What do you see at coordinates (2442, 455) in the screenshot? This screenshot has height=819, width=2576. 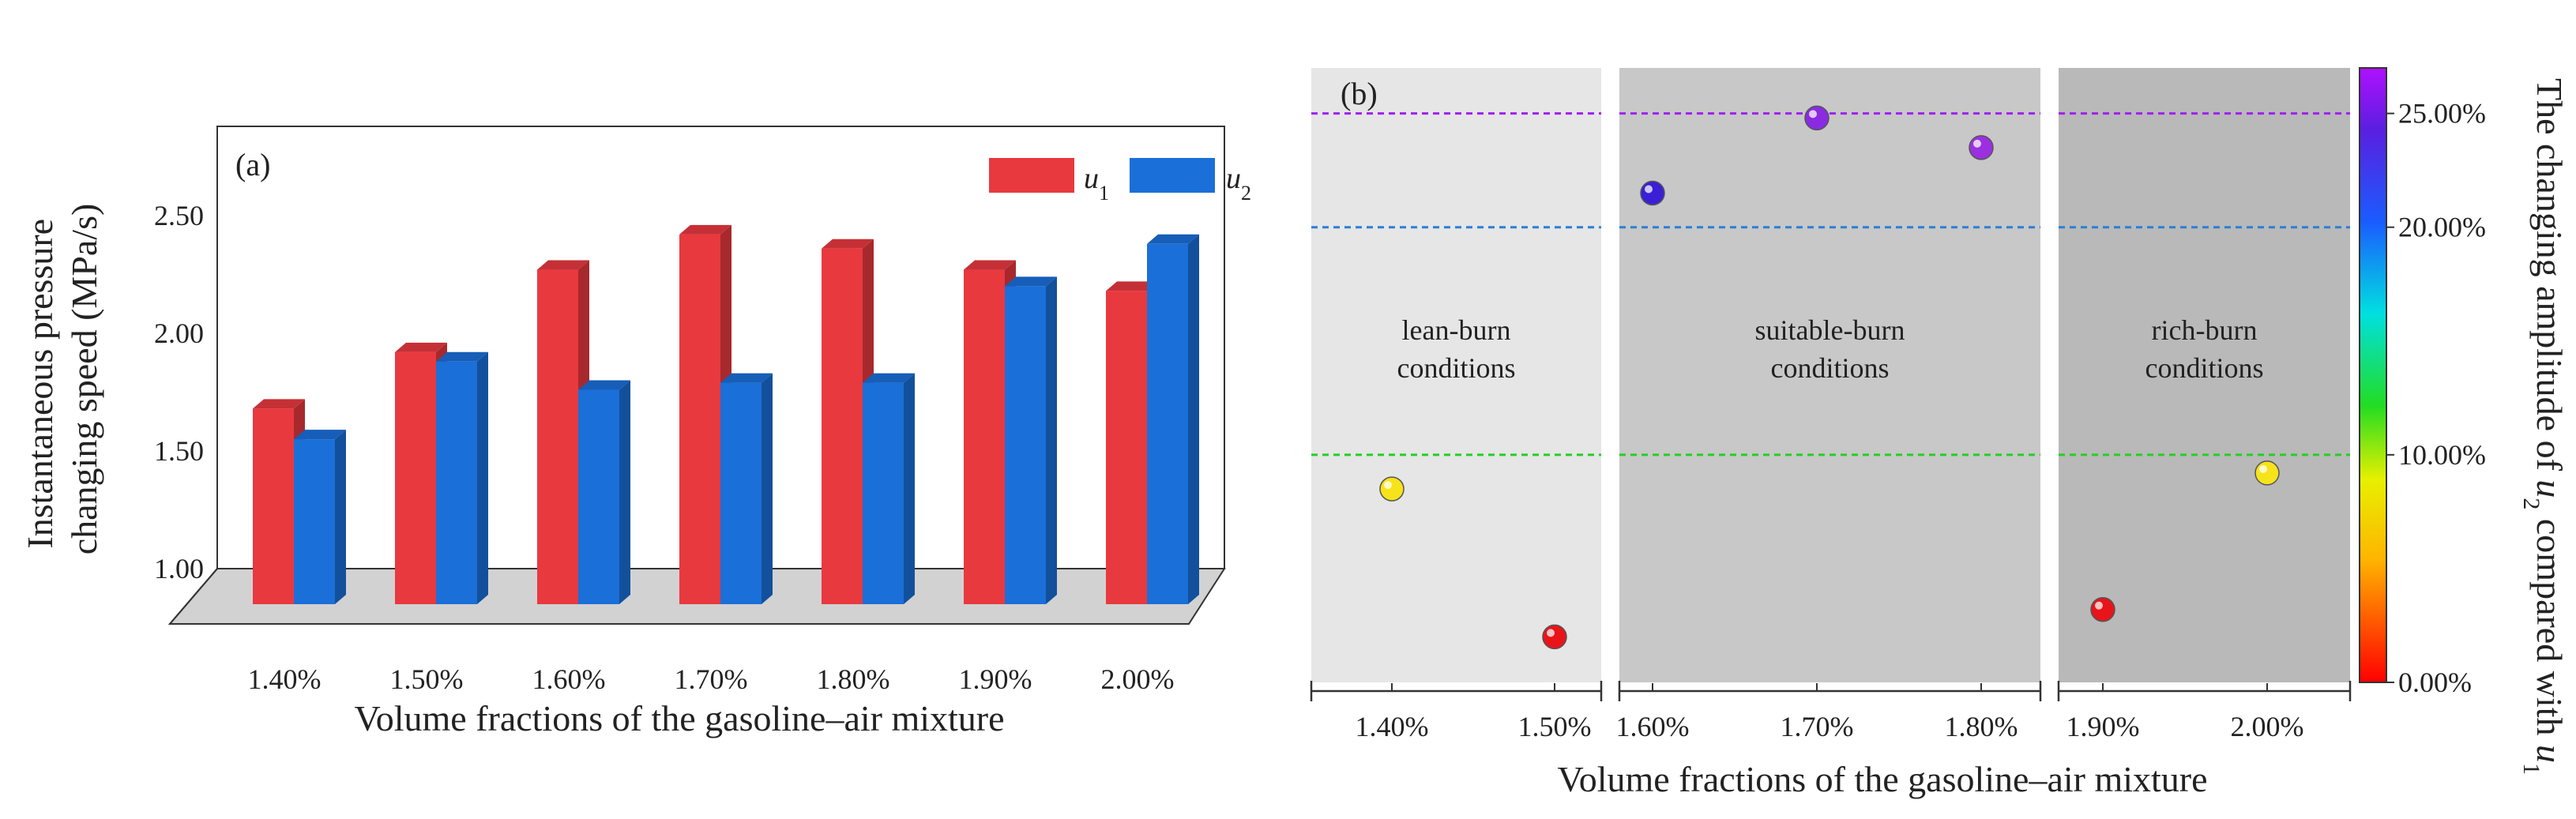 I see `colorbar-tick-label: 10.00%` at bounding box center [2442, 455].